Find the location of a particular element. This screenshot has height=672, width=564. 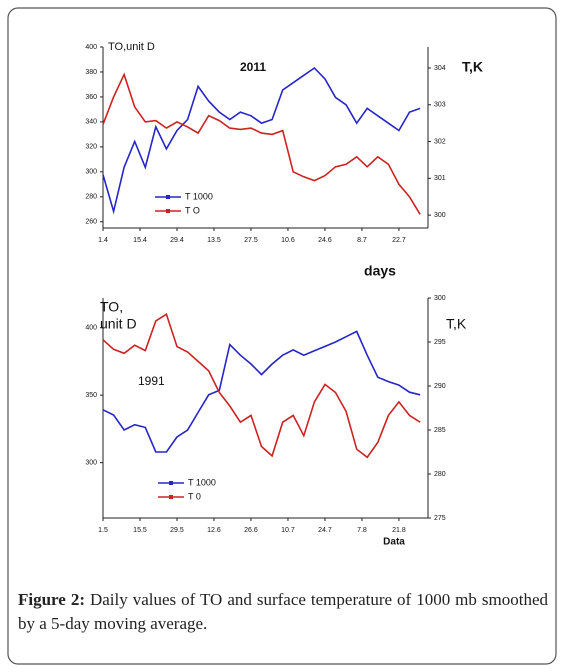

x-tick-label: 26.6 is located at coordinates (251, 530).